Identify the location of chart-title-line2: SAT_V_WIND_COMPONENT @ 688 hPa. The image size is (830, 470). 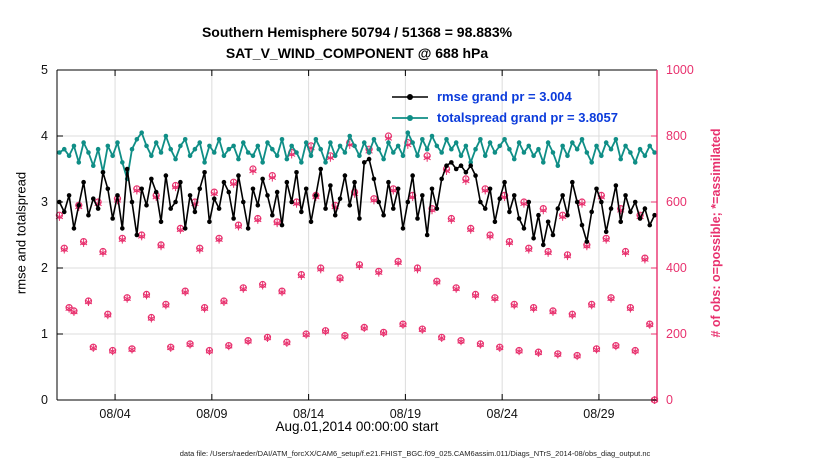
(357, 53).